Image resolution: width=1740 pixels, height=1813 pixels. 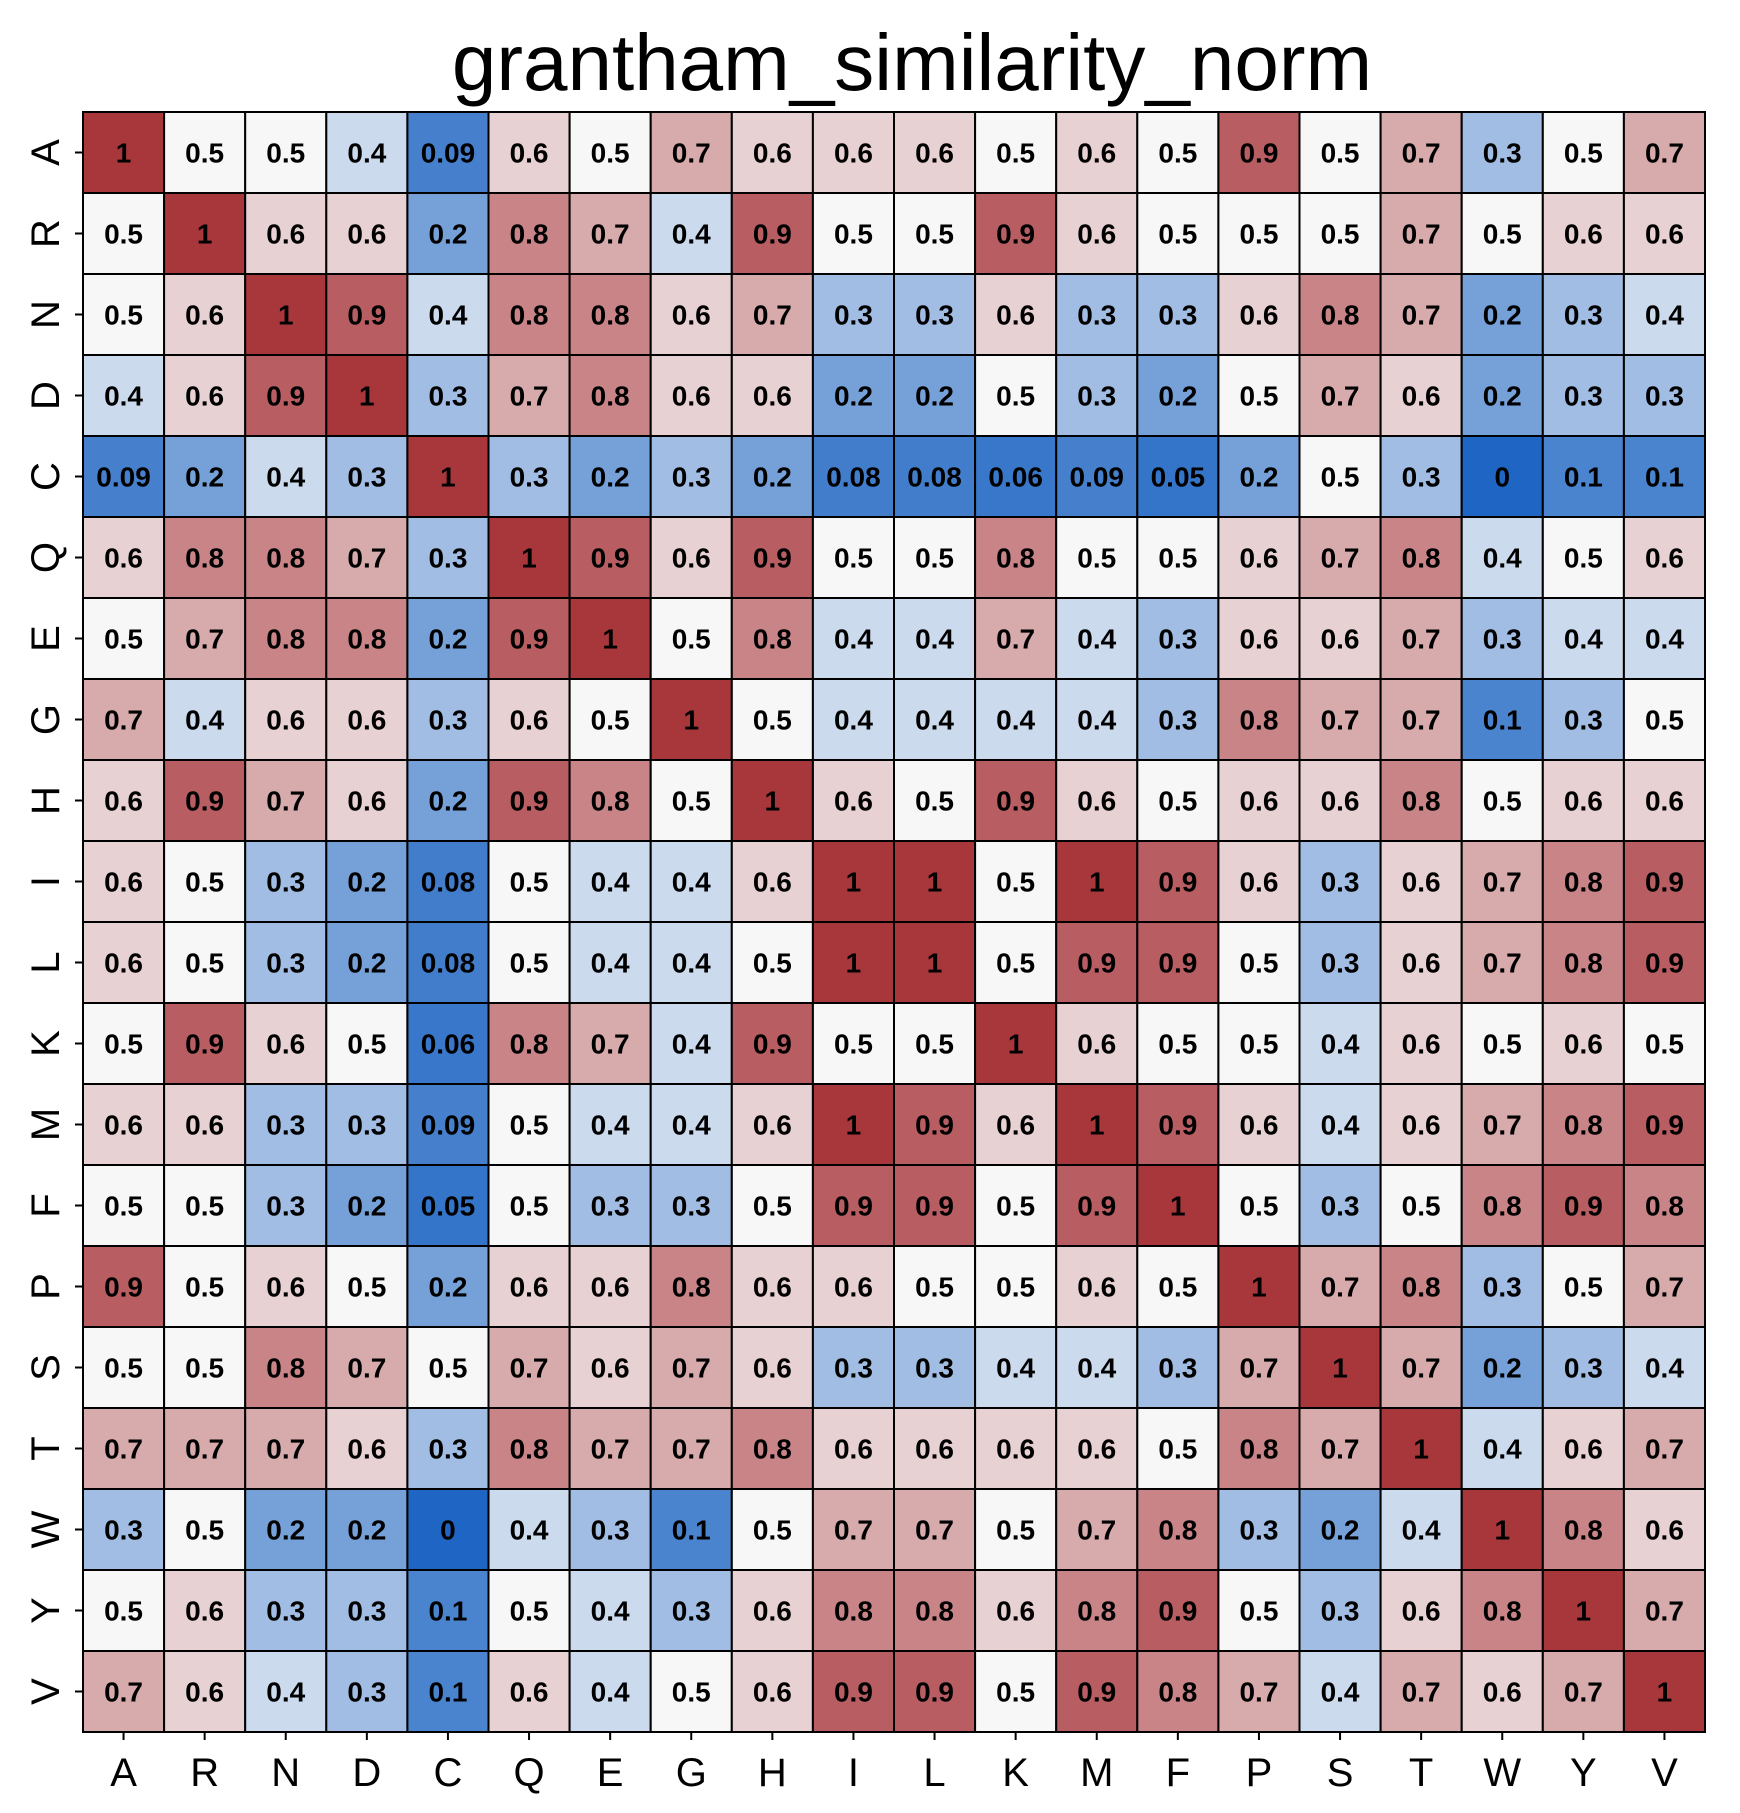 What do you see at coordinates (46, 800) in the screenshot?
I see `y-tick-label: H` at bounding box center [46, 800].